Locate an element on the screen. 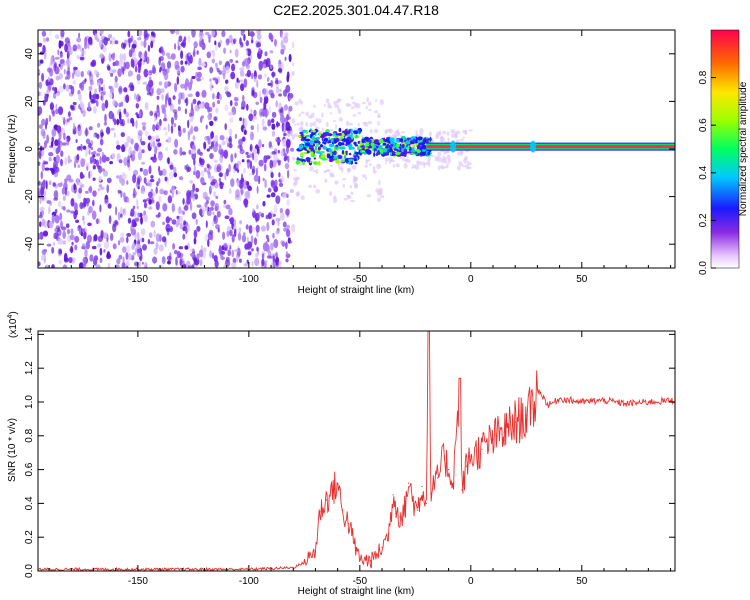 The image size is (750, 600). spectrogram-y-tick-label: 20 is located at coordinates (29, 101).